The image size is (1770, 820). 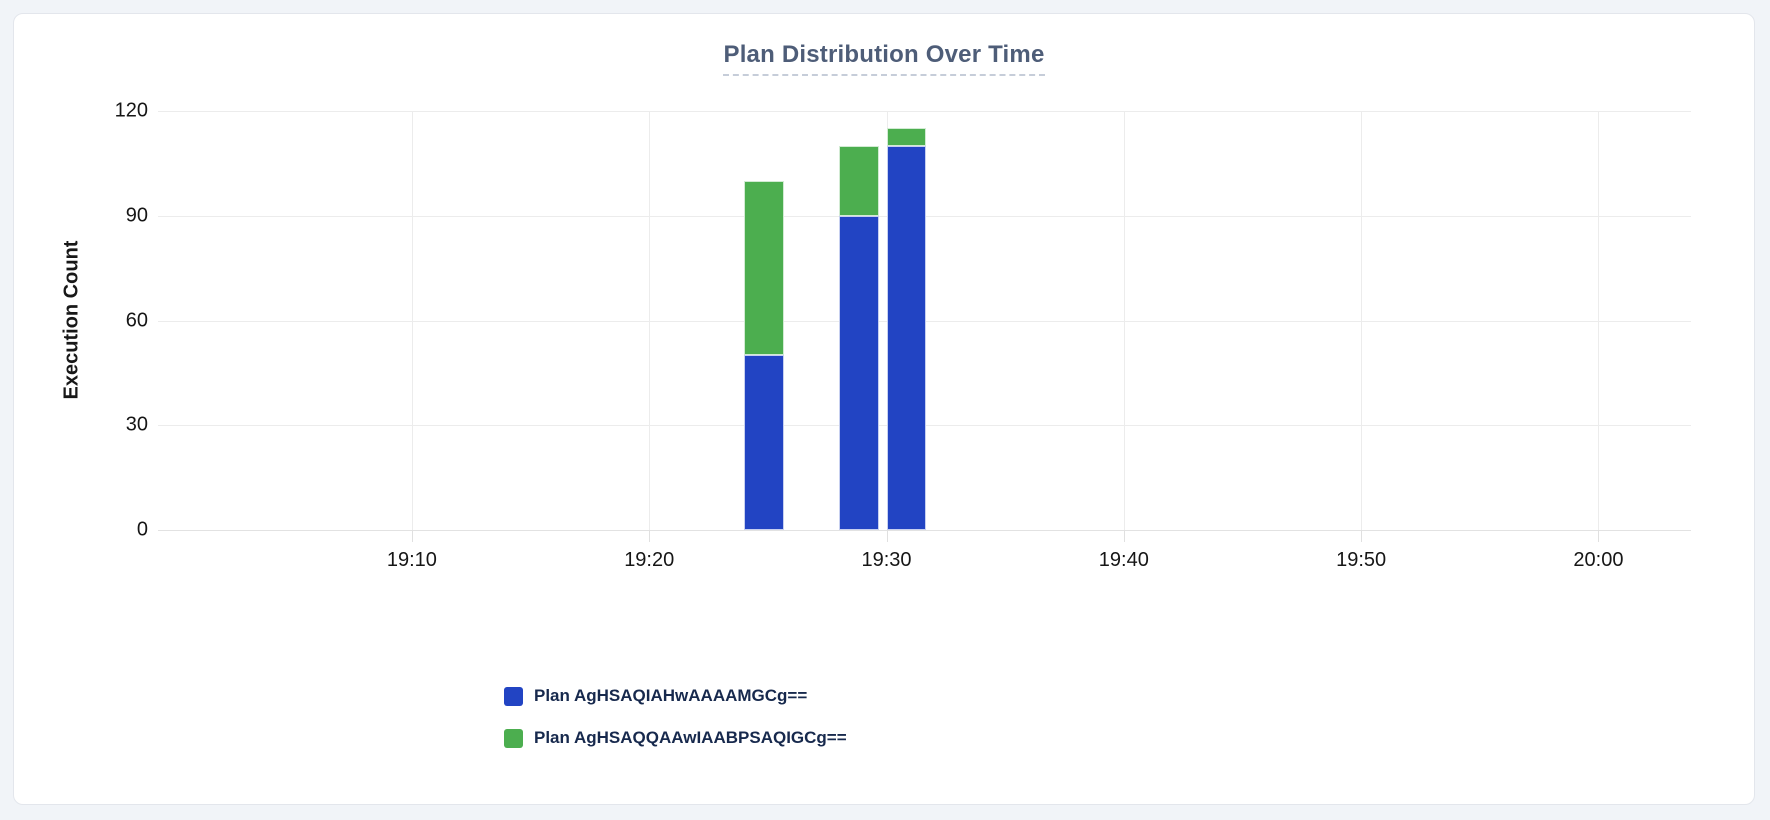 I want to click on chart-header: Plan Distribution Over Time, so click(x=884, y=58).